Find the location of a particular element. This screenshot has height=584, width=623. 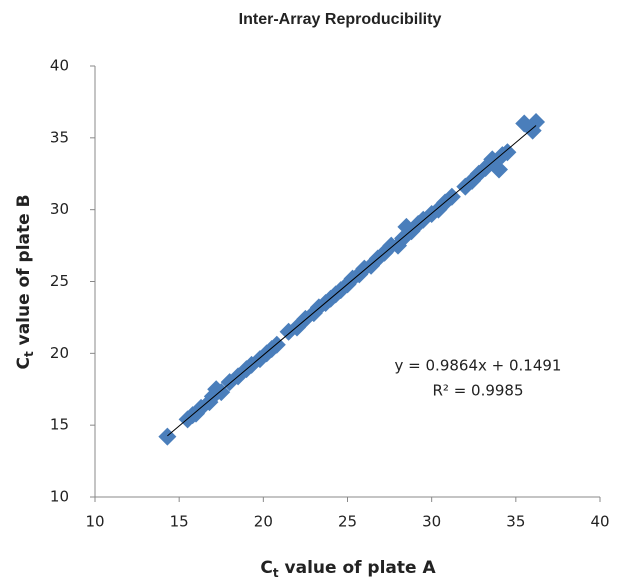

y-tick-label: 30 is located at coordinates (59, 209).